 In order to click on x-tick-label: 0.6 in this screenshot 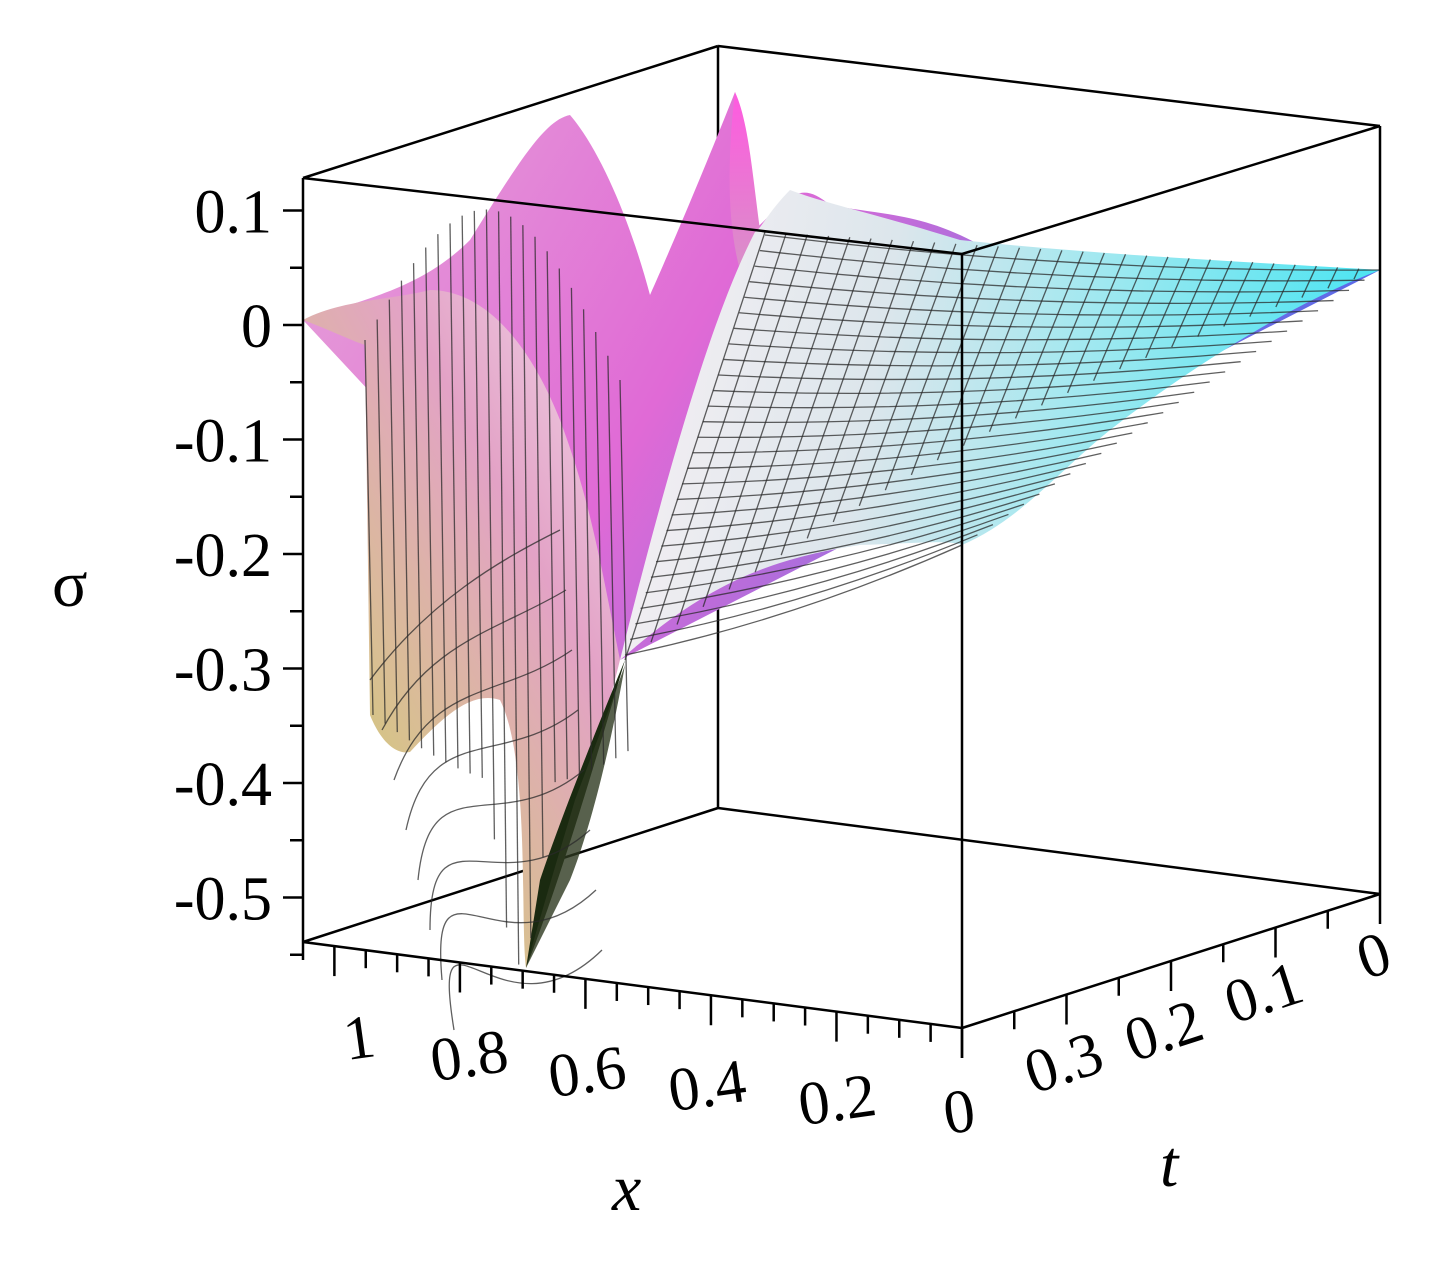, I will do `click(587, 1072)`.